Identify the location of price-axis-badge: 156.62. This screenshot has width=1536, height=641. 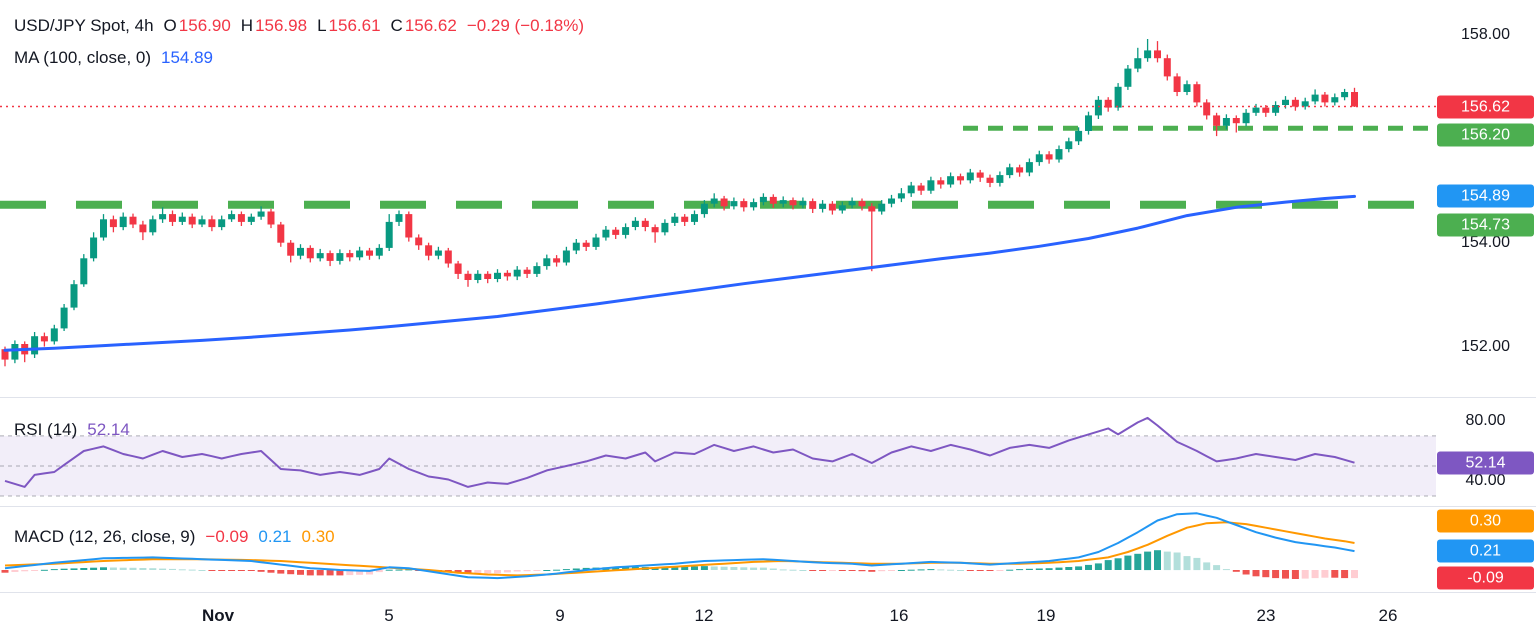
(1485, 106).